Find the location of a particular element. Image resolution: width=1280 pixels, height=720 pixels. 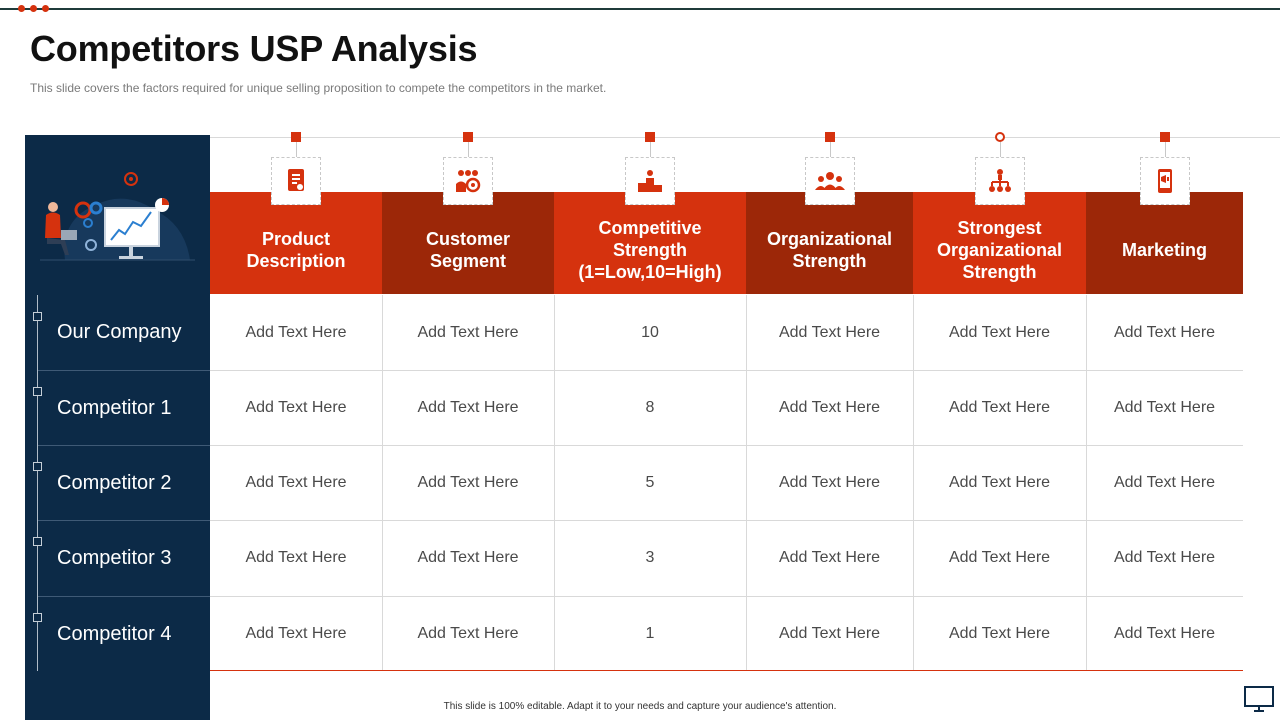

table-cell: 3 is located at coordinates (650, 557).